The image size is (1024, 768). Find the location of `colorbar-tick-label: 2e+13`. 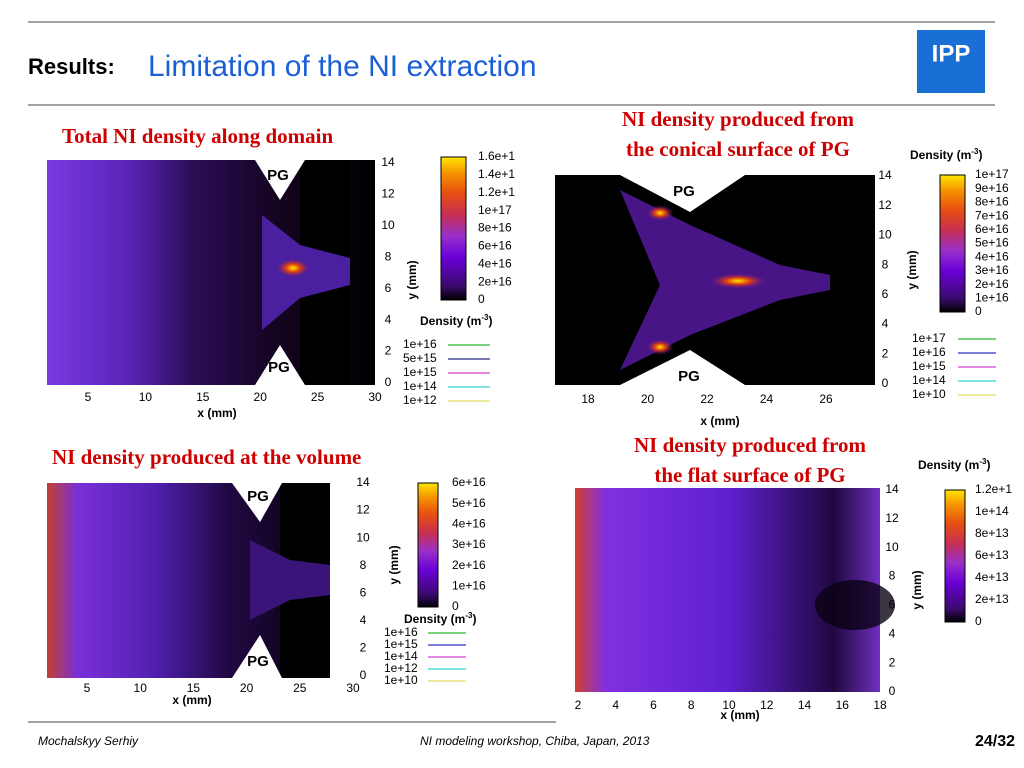

colorbar-tick-label: 2e+13 is located at coordinates (992, 599).